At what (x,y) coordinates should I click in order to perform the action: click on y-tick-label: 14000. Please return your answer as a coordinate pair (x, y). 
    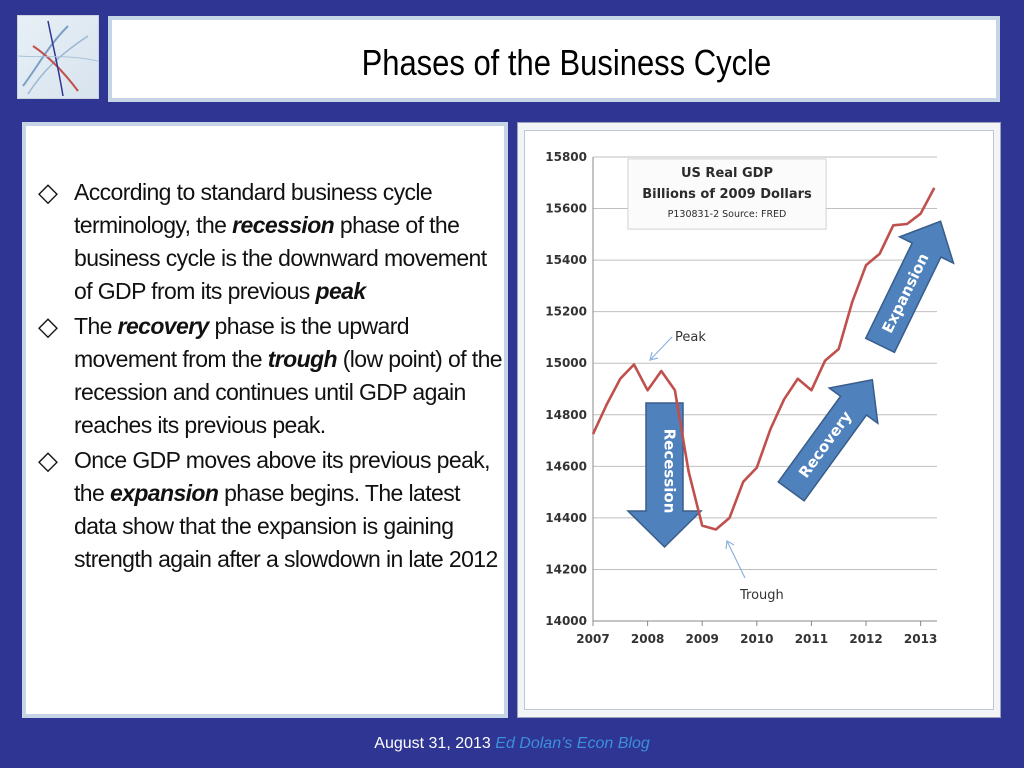
    Looking at the image, I should click on (566, 621).